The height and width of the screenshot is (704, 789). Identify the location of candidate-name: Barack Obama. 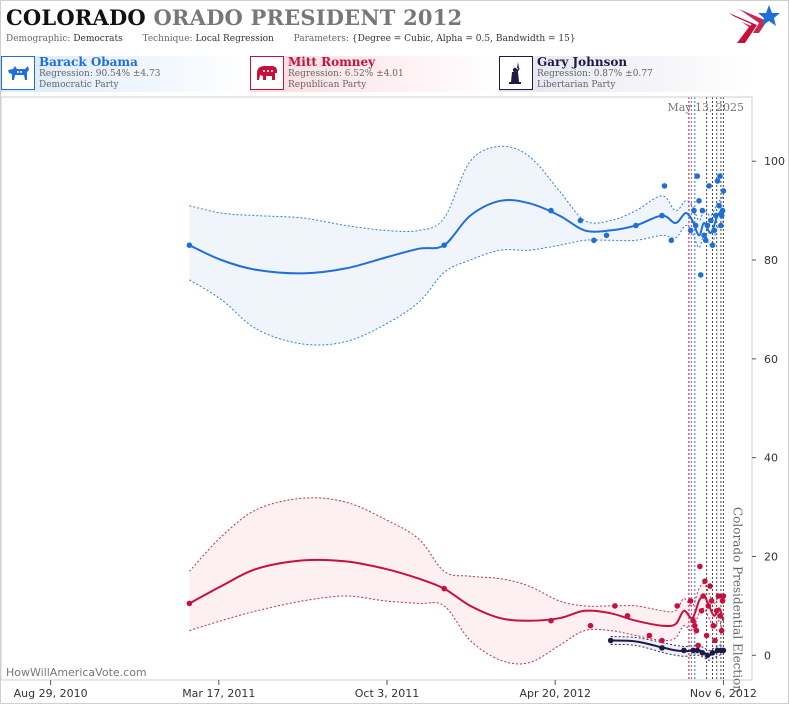
(88, 62).